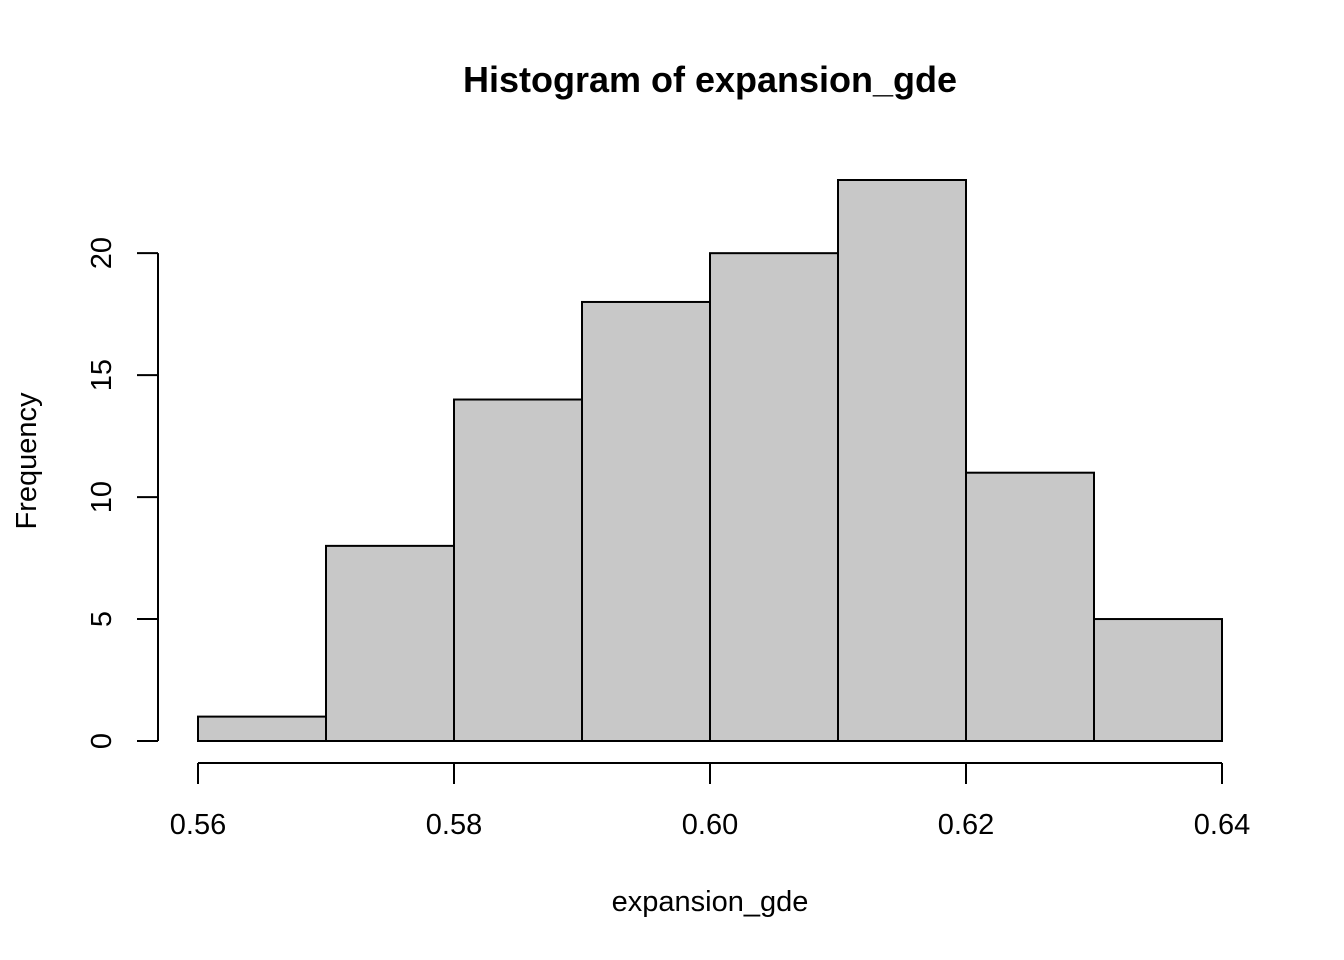 The image size is (1344, 960). Describe the element at coordinates (27, 461) in the screenshot. I see `y-axis-label: Frequency` at that location.